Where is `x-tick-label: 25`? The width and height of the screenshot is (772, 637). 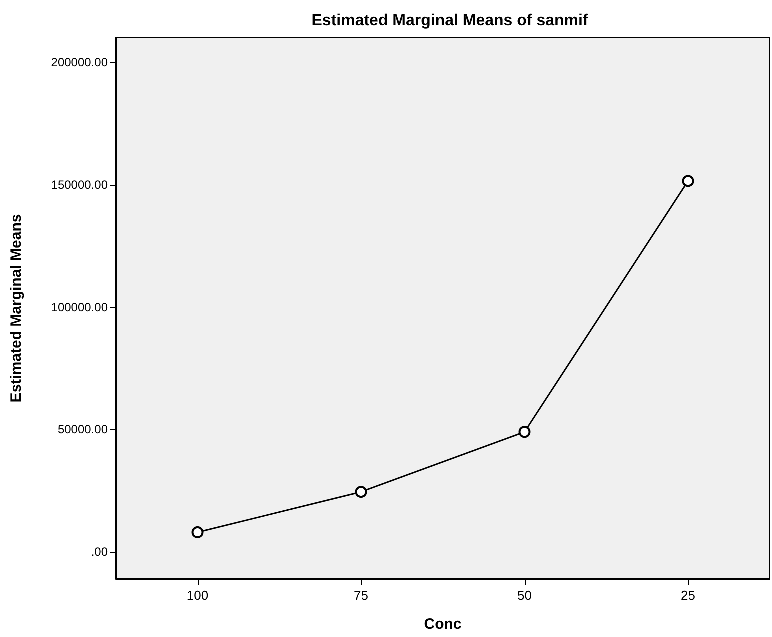 x-tick-label: 25 is located at coordinates (688, 595).